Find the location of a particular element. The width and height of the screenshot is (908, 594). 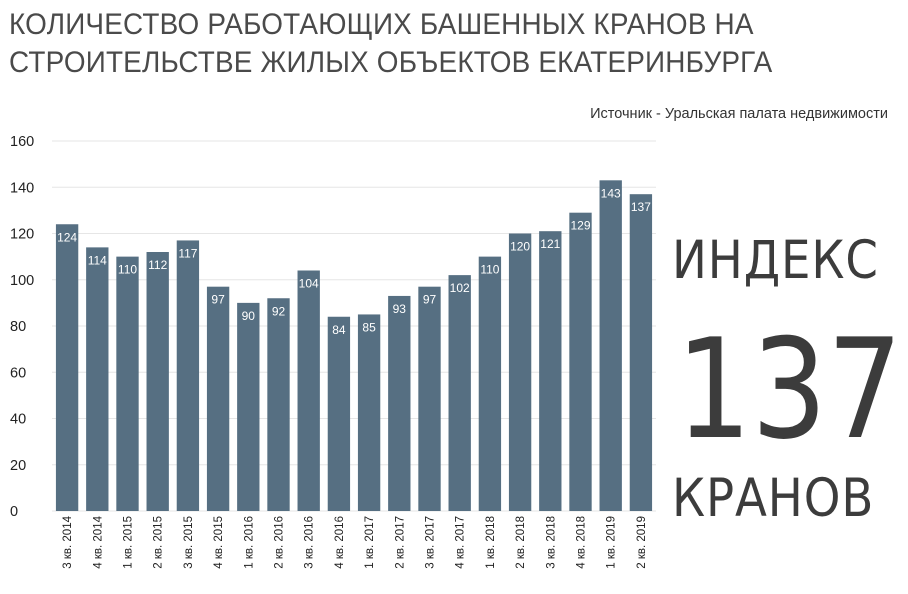

x-tick-label: 4 кв. 2017 is located at coordinates (461, 542).